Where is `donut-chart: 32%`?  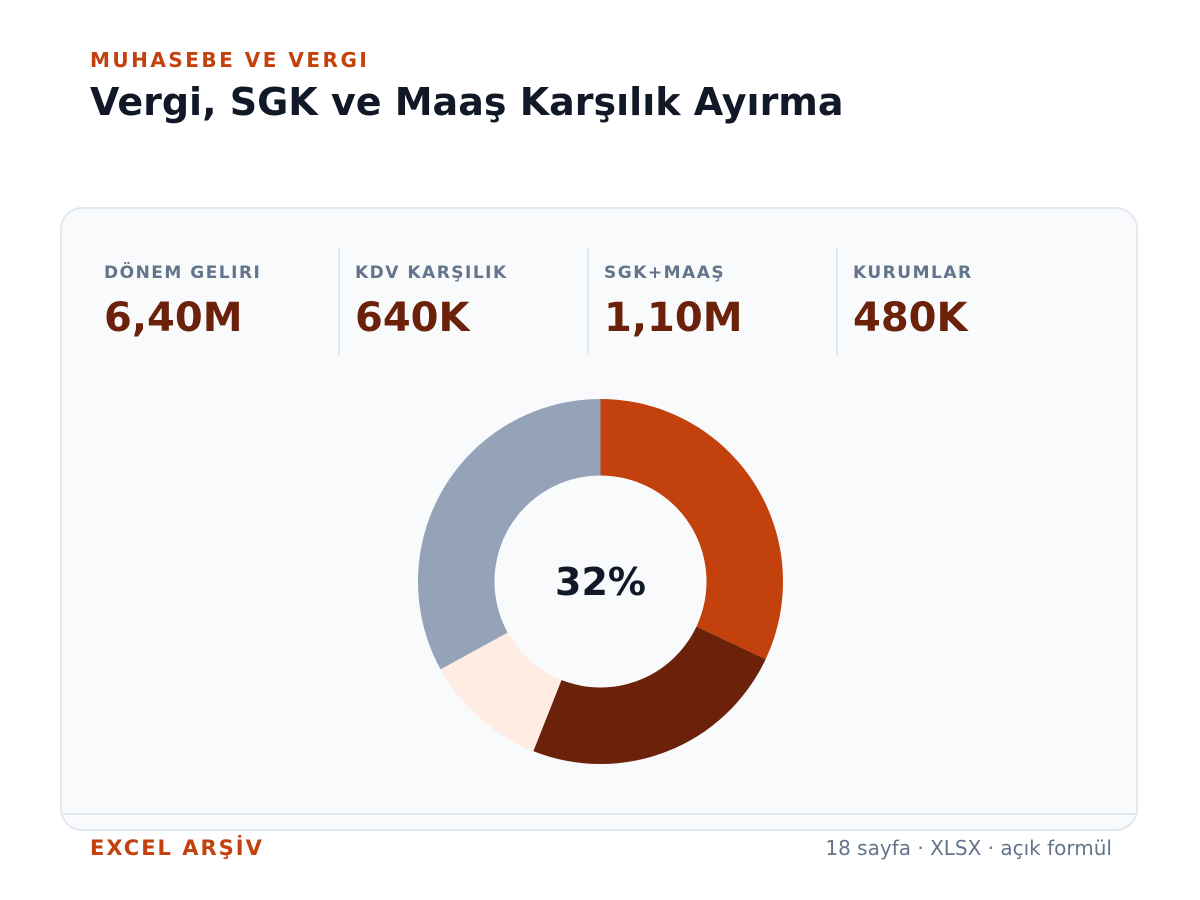
donut-chart: 32% is located at coordinates (600, 581).